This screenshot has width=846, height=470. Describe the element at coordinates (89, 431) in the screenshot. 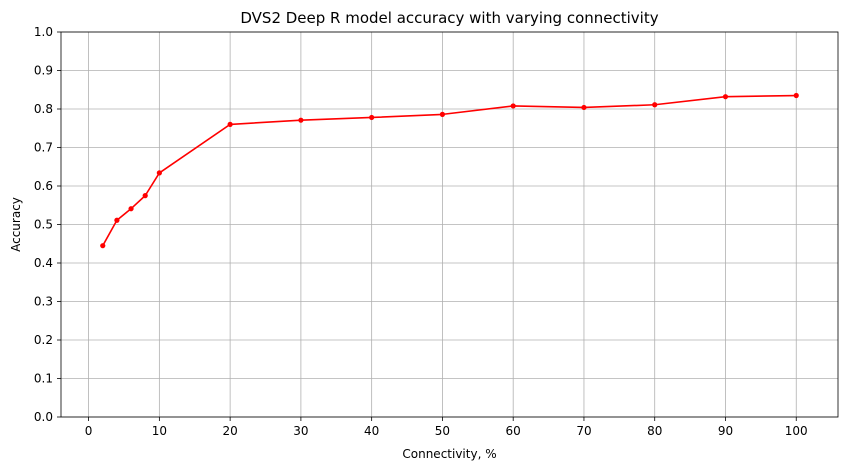

I see `x-tick-label: 0` at that location.